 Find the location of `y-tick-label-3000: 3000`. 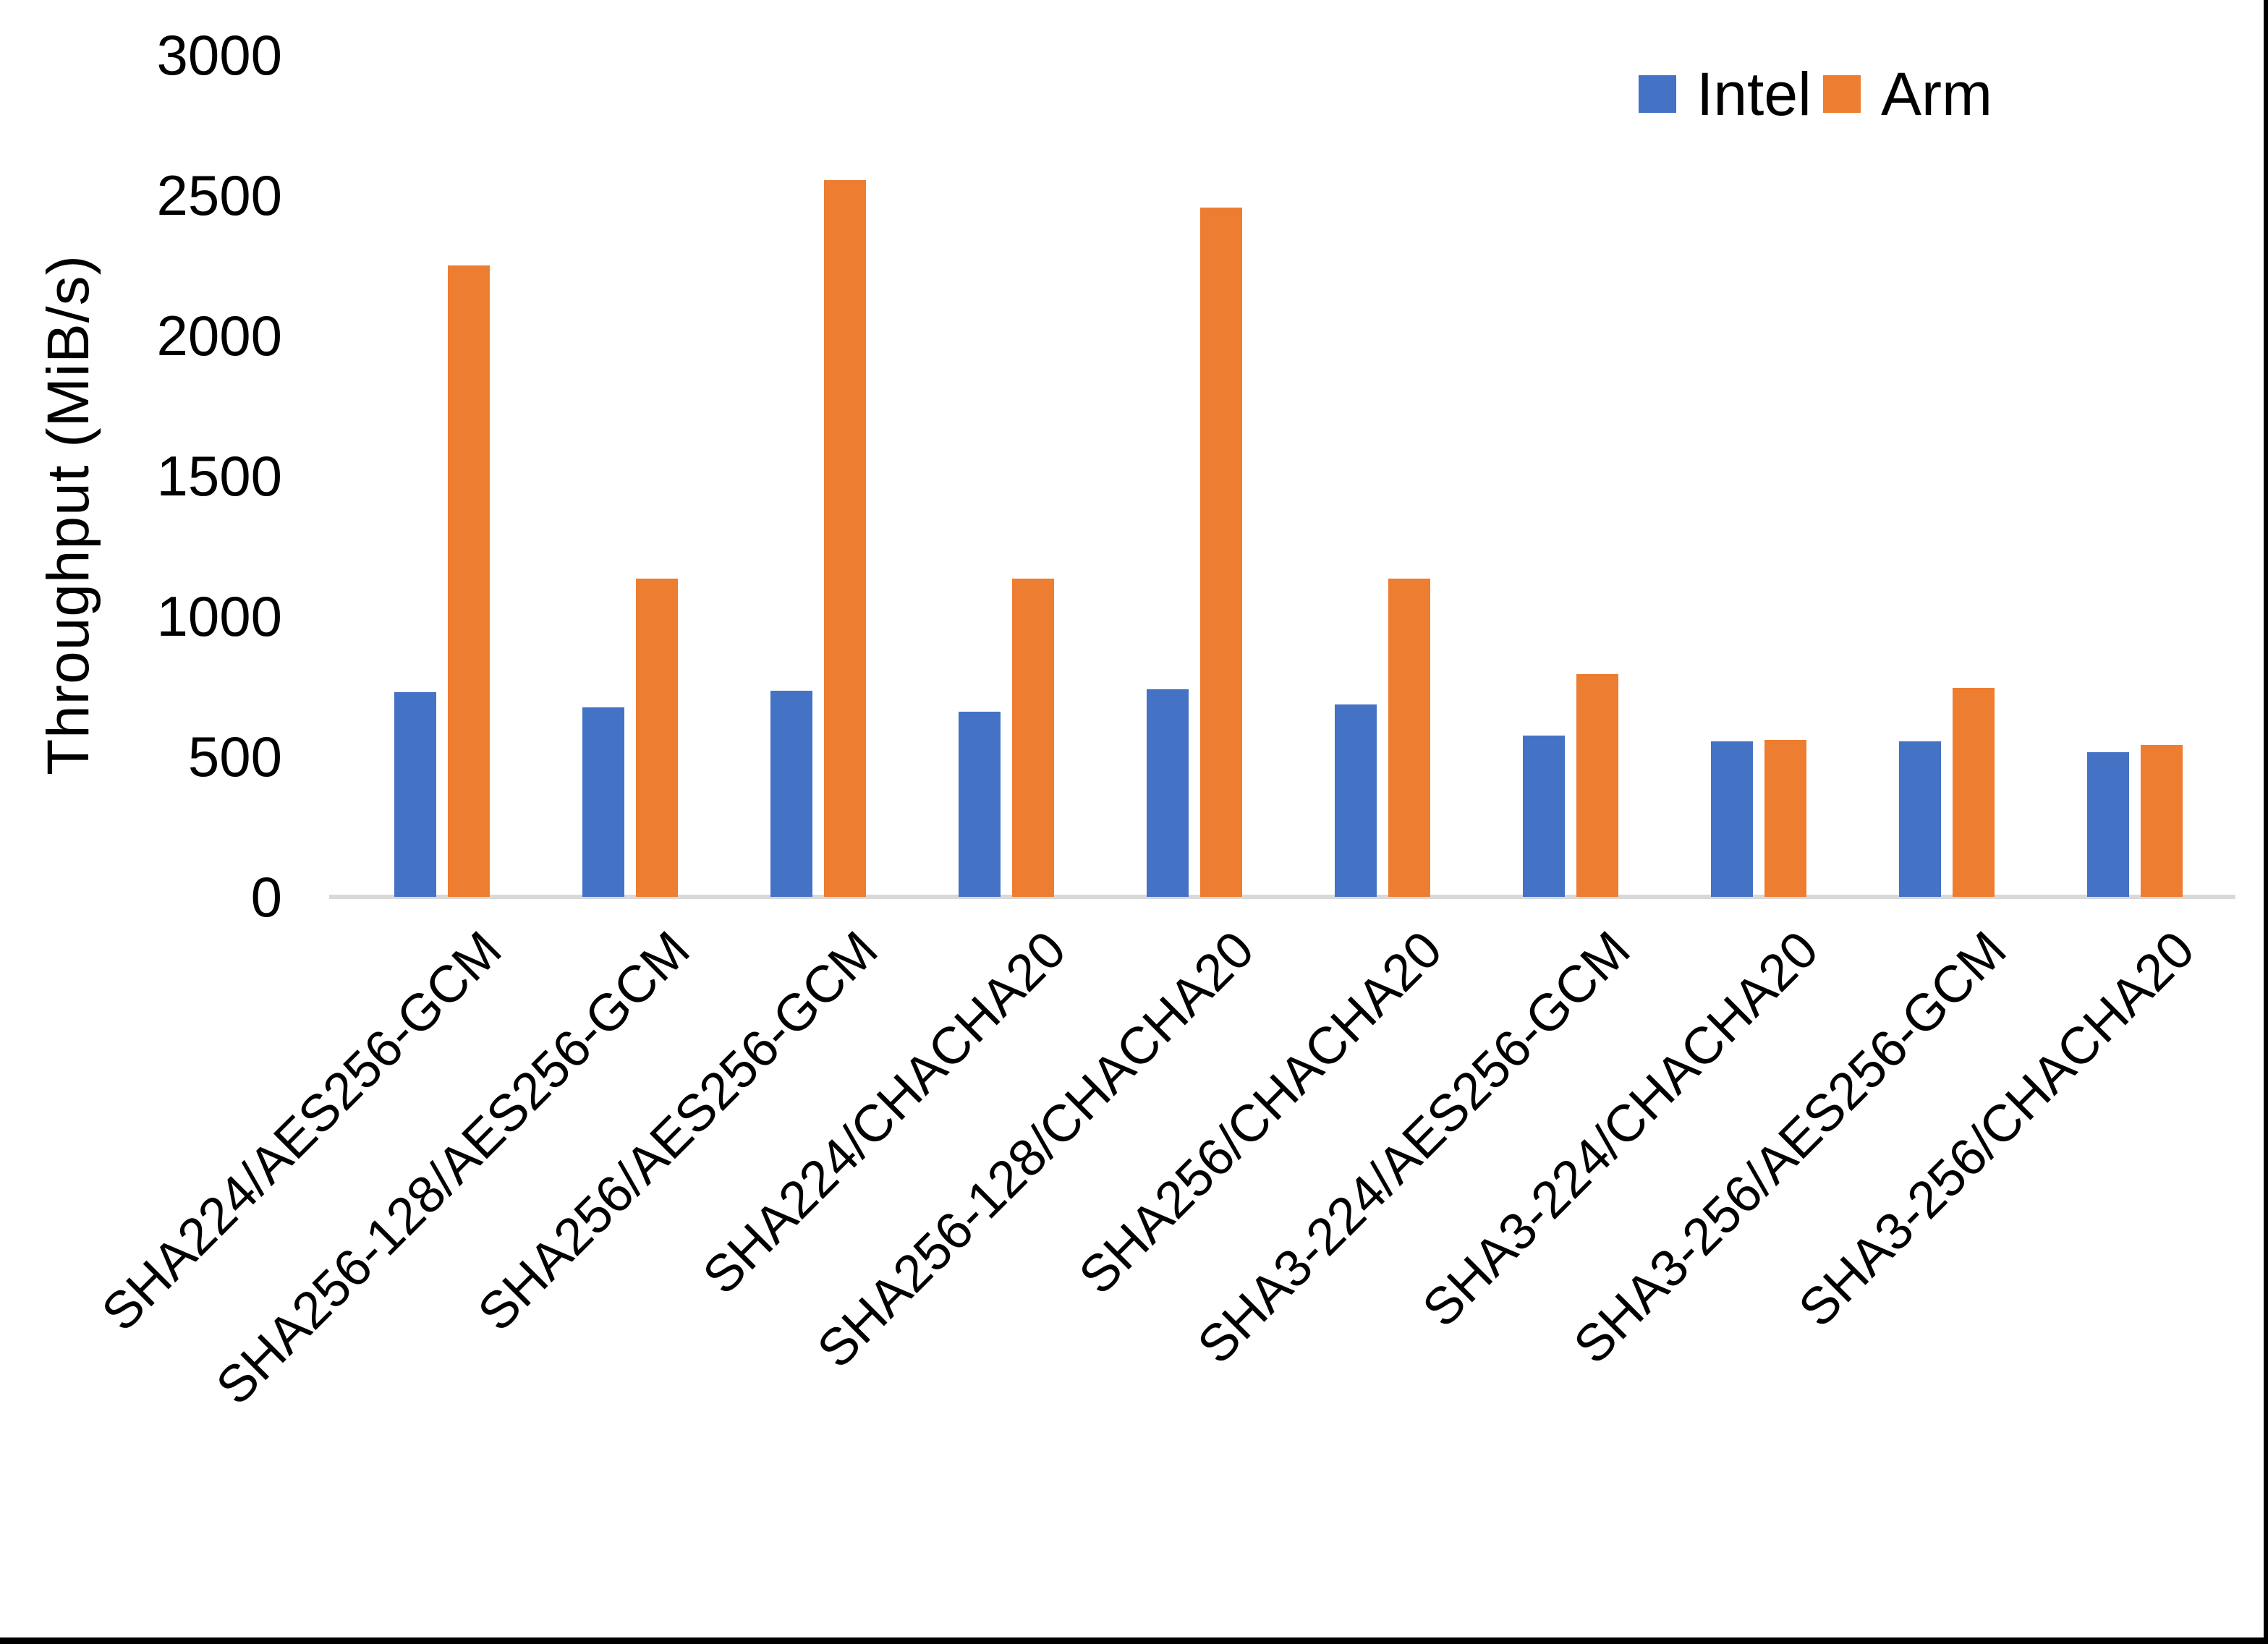

y-tick-label-3000: 3000 is located at coordinates (219, 55).